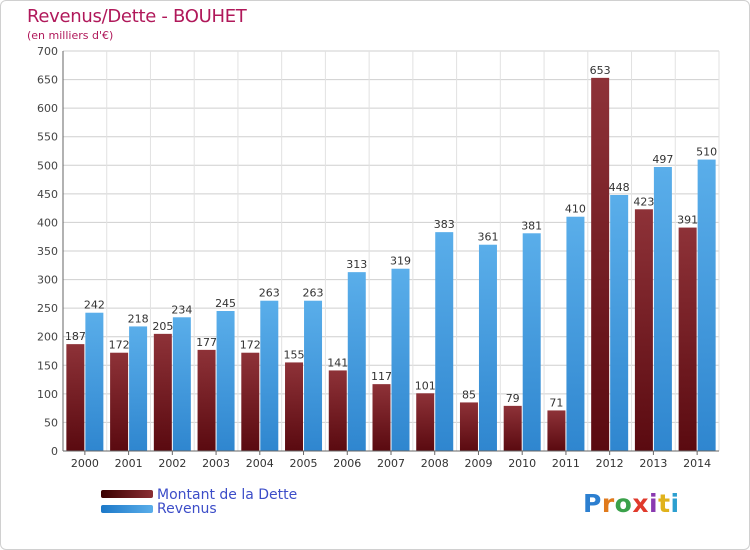 This screenshot has width=750, height=550. What do you see at coordinates (181, 309) in the screenshot?
I see `data-label-revenus: 234` at bounding box center [181, 309].